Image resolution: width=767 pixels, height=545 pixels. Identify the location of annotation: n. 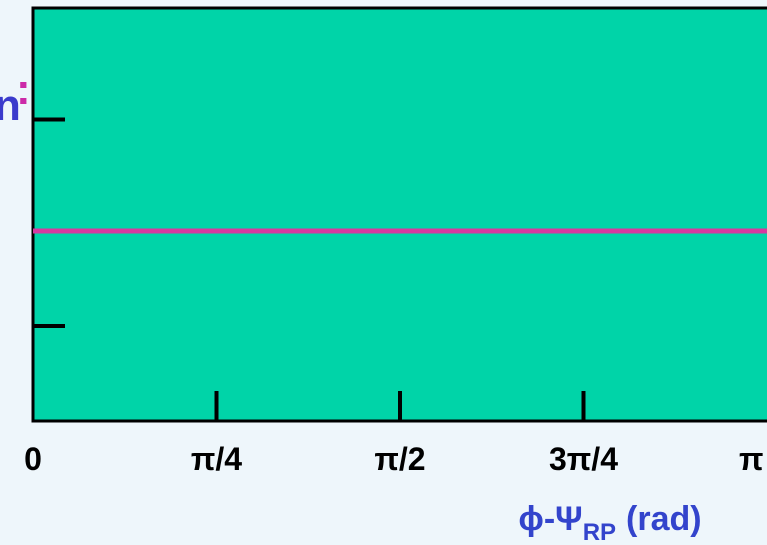
(10, 105).